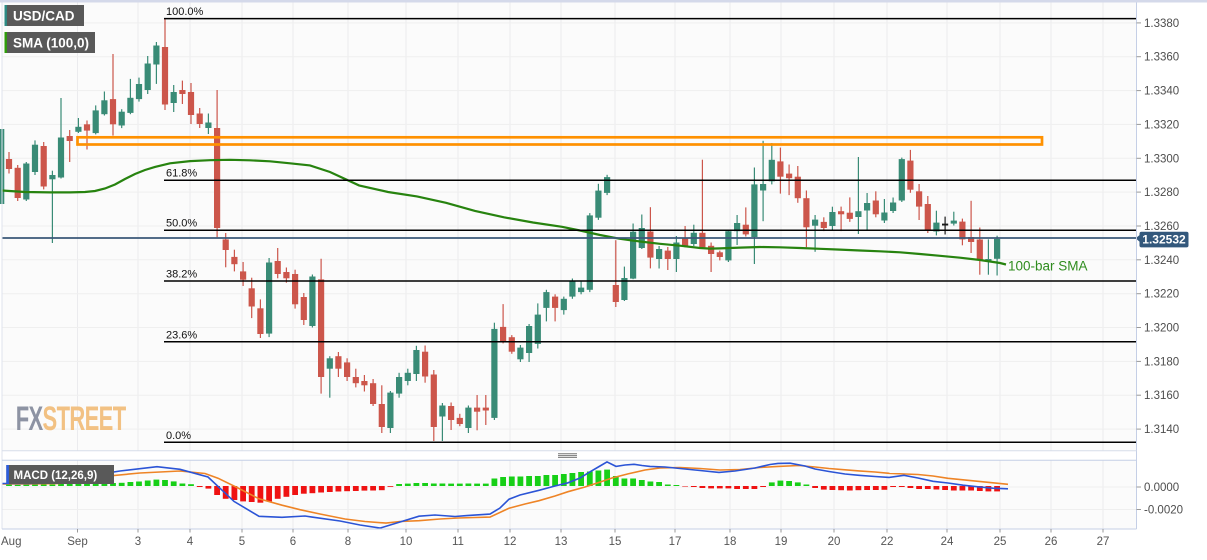 The height and width of the screenshot is (560, 1207). Describe the element at coordinates (51, 43) in the screenshot. I see `svg-text: SMA (100,0)` at that location.